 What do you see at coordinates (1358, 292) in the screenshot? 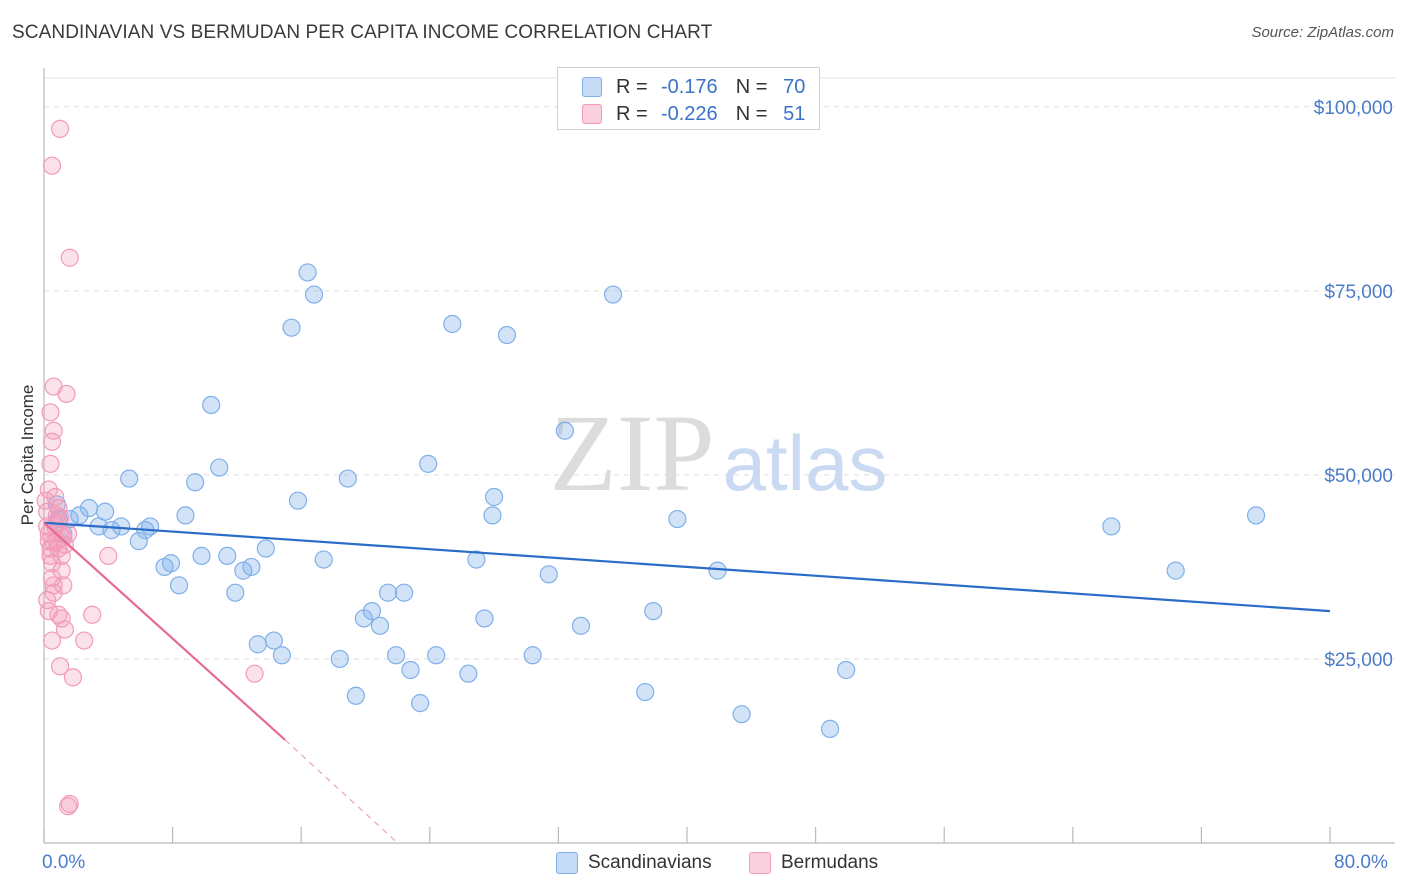
I see `y-tick-label-2: $75,000` at bounding box center [1358, 292].